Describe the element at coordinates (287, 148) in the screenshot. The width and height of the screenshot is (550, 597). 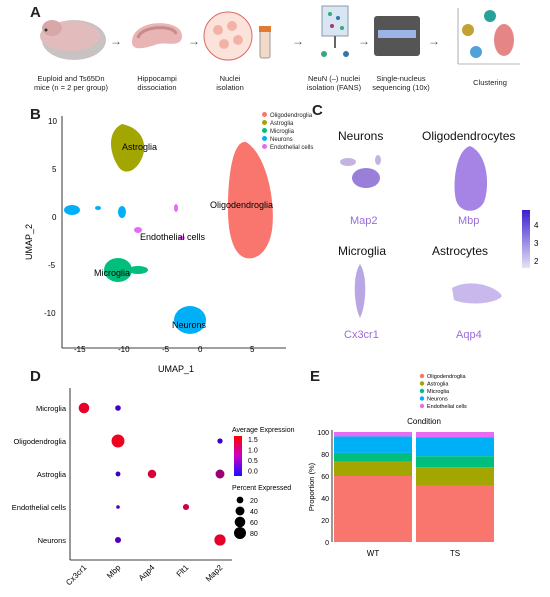
I see `umap-legend-item: Endothelial cells` at that location.